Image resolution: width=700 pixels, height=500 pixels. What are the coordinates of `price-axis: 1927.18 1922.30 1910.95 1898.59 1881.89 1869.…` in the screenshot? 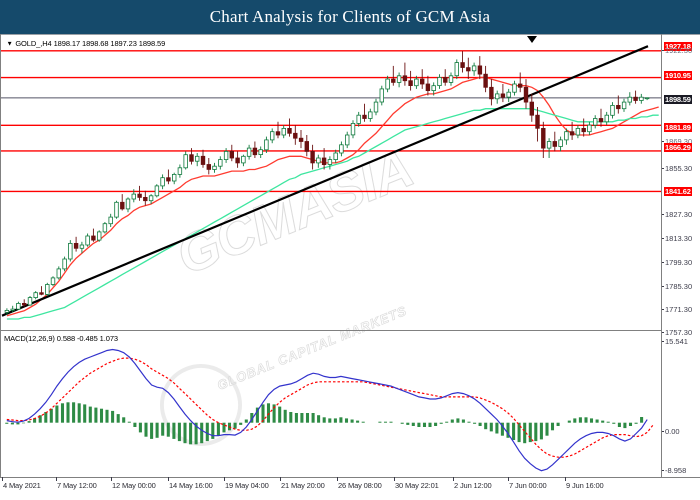 It's located at (680, 256).